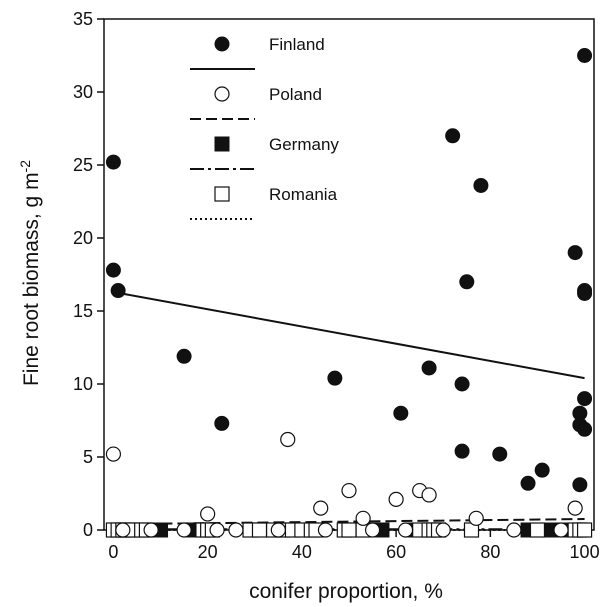 The width and height of the screenshot is (602, 607). Describe the element at coordinates (88, 457) in the screenshot. I see `y-tick-label: 5` at that location.